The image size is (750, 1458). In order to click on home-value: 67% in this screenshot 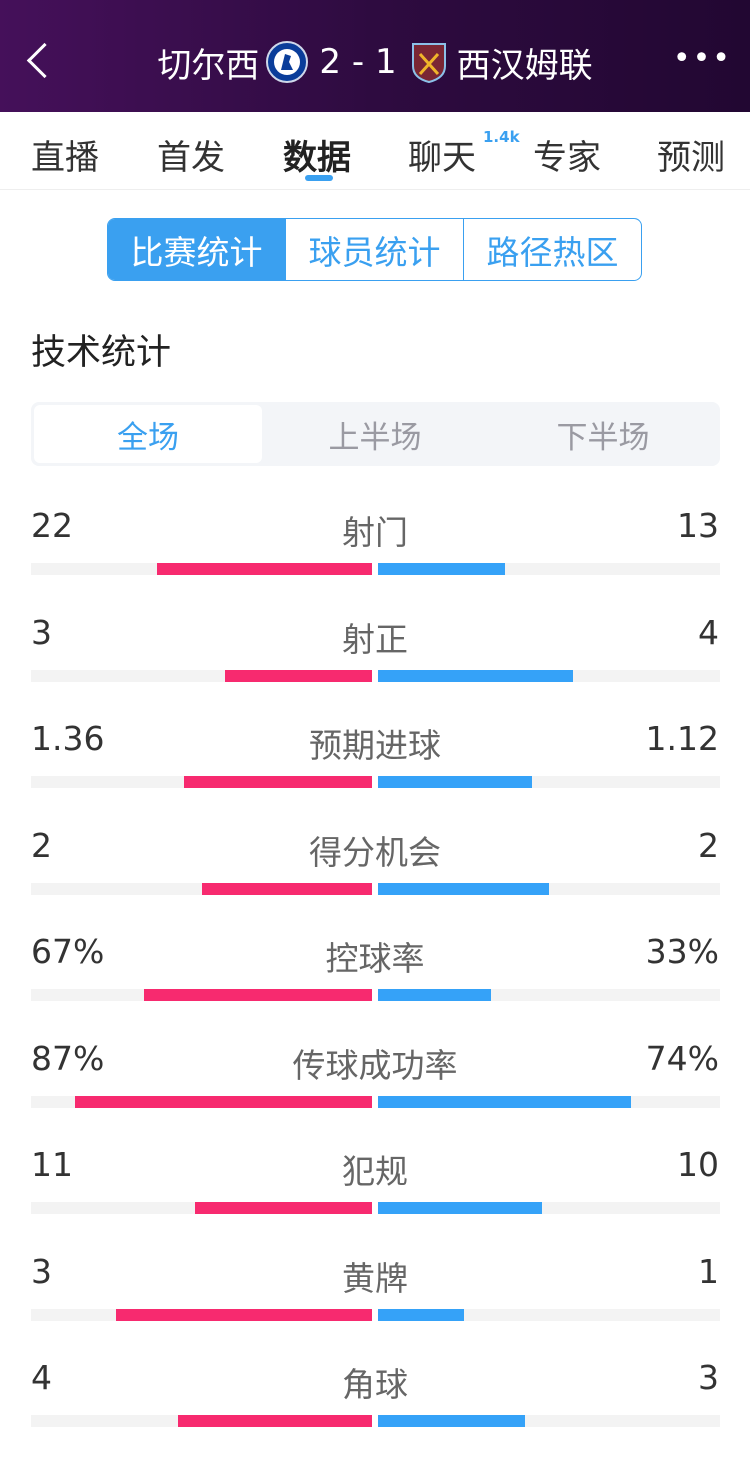, I will do `click(68, 951)`.